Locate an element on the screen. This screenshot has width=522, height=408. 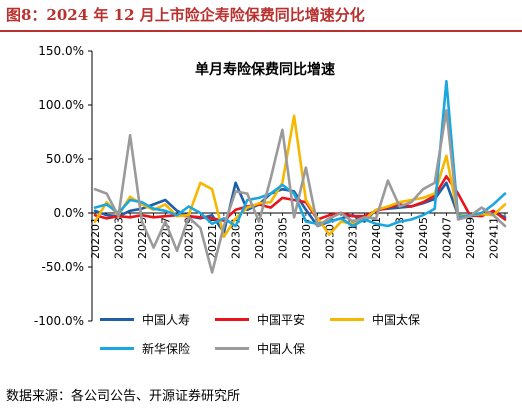
y-tick-label: -50.0% is located at coordinates (63, 267).